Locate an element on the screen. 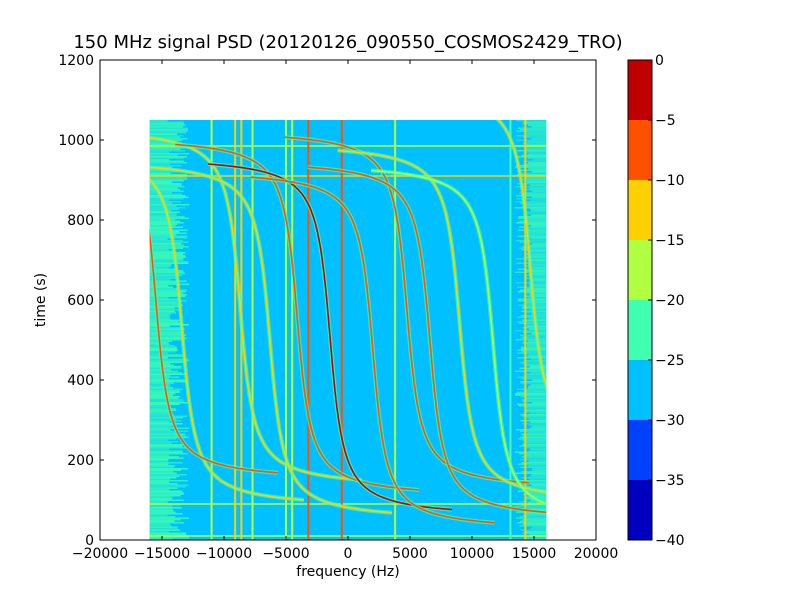 The height and width of the screenshot is (604, 800). x-tick-label: −15000 is located at coordinates (162, 554).